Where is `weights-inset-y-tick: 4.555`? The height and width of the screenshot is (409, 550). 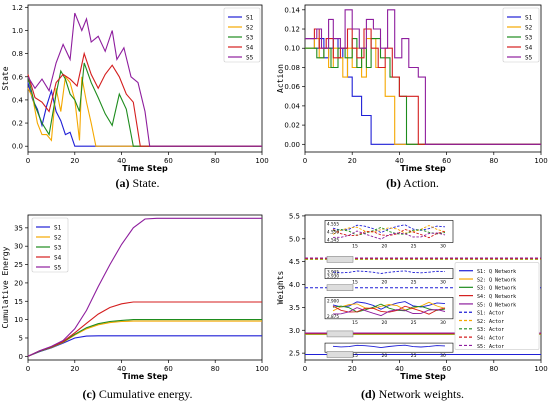 weights-inset-y-tick: 4.555 is located at coordinates (333, 223).